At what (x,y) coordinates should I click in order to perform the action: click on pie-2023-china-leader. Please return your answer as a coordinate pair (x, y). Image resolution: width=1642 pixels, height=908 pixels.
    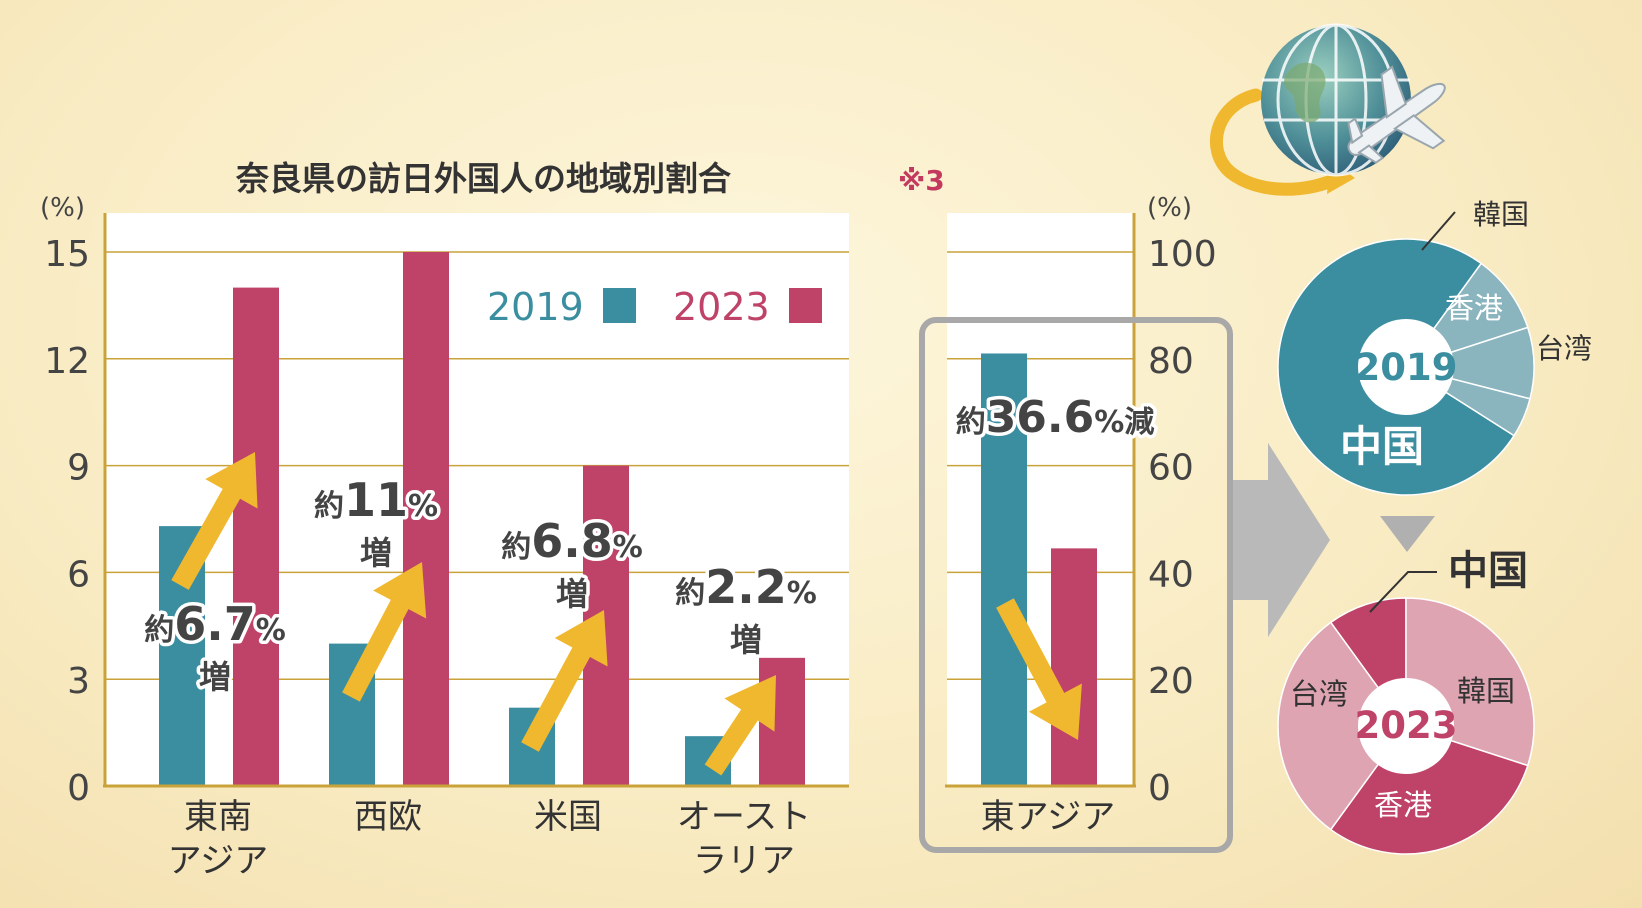
    Looking at the image, I should click on (1403, 592).